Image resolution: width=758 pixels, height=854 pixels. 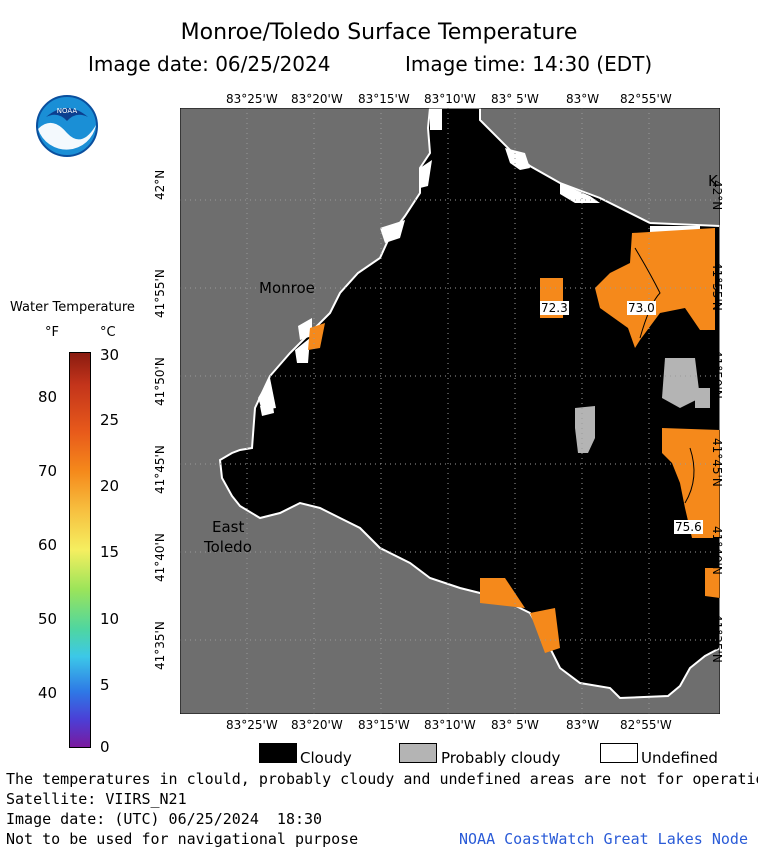 I want to click on legend-swatch-cloudy, so click(x=278, y=753).